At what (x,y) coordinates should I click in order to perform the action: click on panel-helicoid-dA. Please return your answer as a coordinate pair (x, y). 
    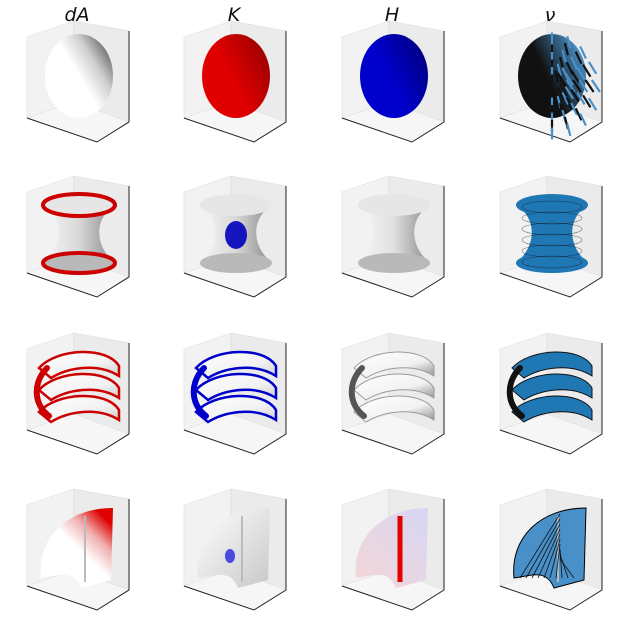
    Looking at the image, I should click on (78, 393).